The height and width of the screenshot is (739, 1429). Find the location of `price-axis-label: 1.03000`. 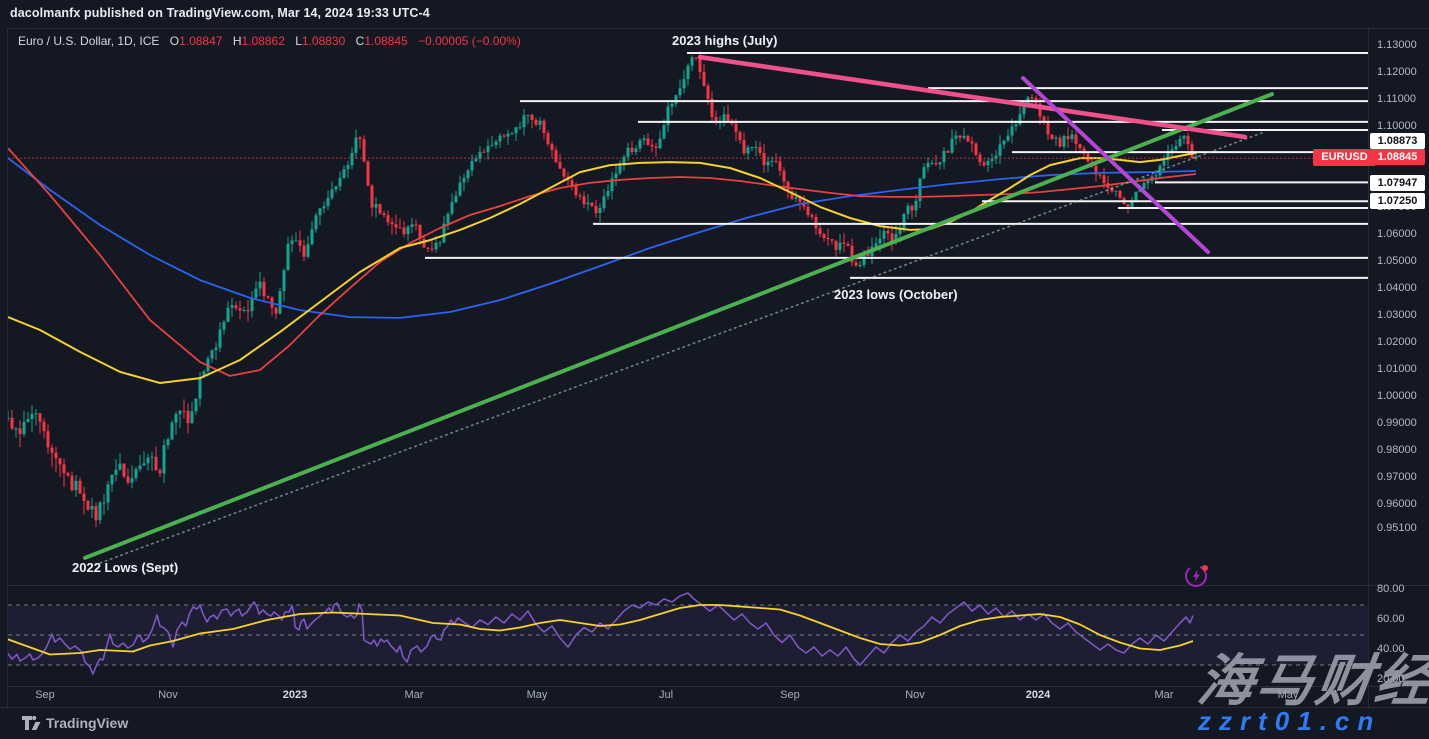

price-axis-label: 1.03000 is located at coordinates (1397, 315).